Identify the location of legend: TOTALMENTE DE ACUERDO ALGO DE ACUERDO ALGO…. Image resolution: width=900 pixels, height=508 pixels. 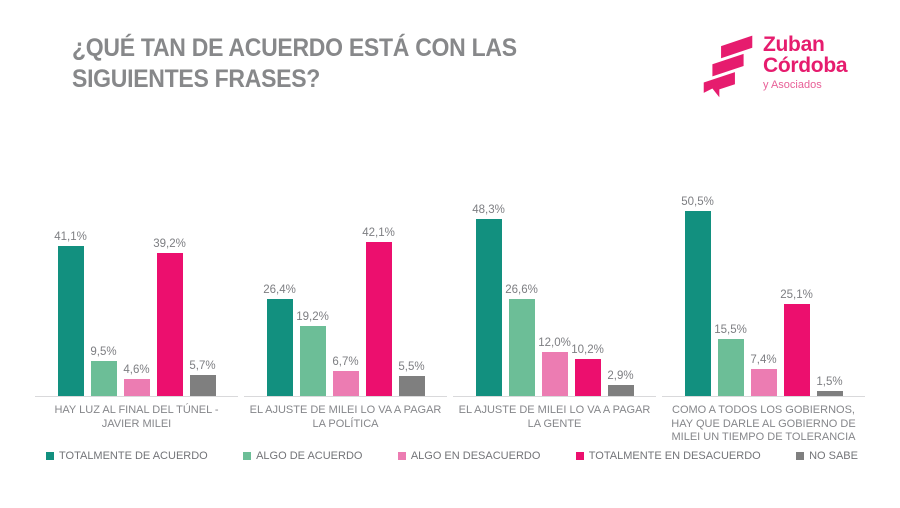
(452, 456).